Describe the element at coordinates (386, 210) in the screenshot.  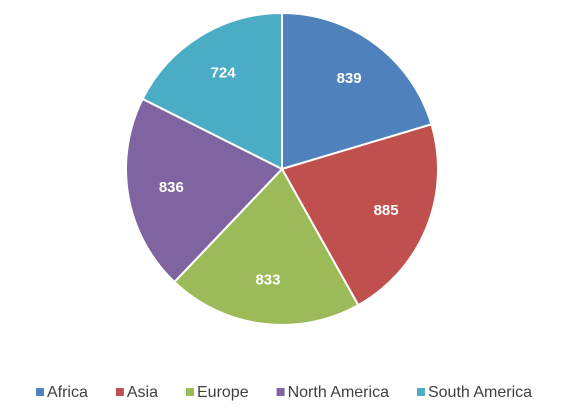
I see `data-label: 885` at that location.